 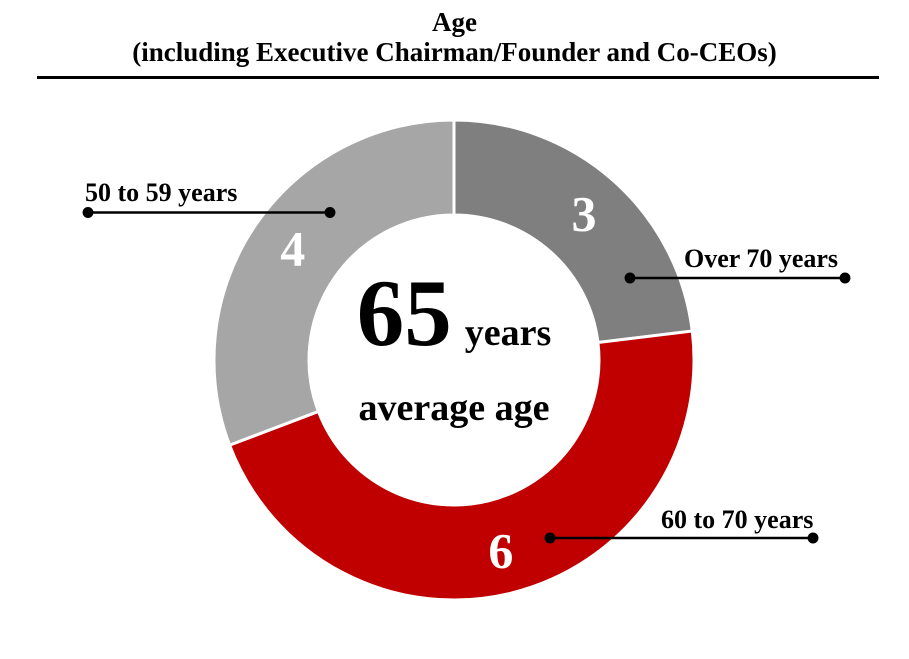 I want to click on average-age-unit: years, so click(x=508, y=333).